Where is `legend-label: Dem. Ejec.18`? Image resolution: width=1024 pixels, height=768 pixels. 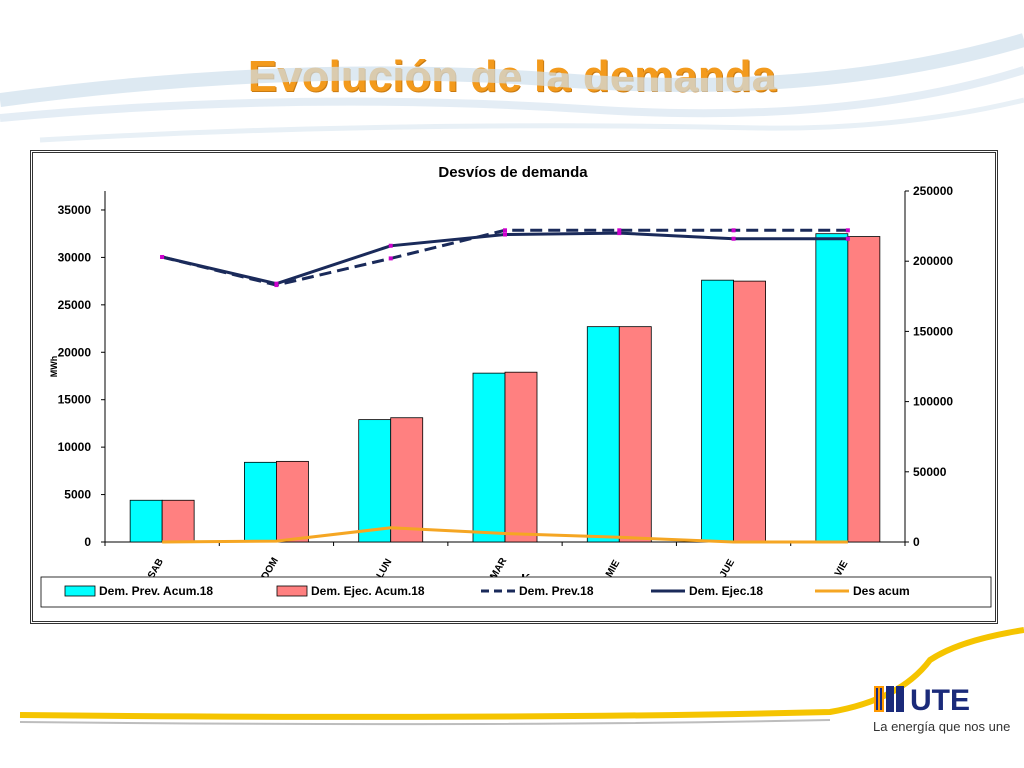 legend-label: Dem. Ejec.18 is located at coordinates (726, 591).